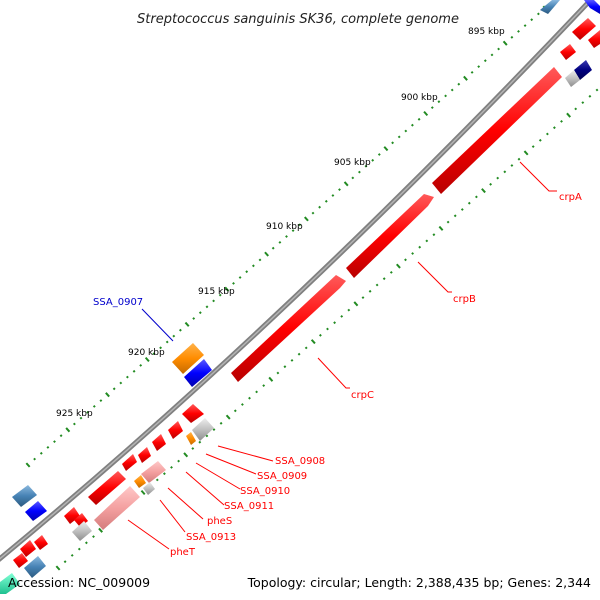 The width and height of the screenshot is (600, 600). What do you see at coordinates (572, 78) in the screenshot?
I see `gene-top-gray` at bounding box center [572, 78].